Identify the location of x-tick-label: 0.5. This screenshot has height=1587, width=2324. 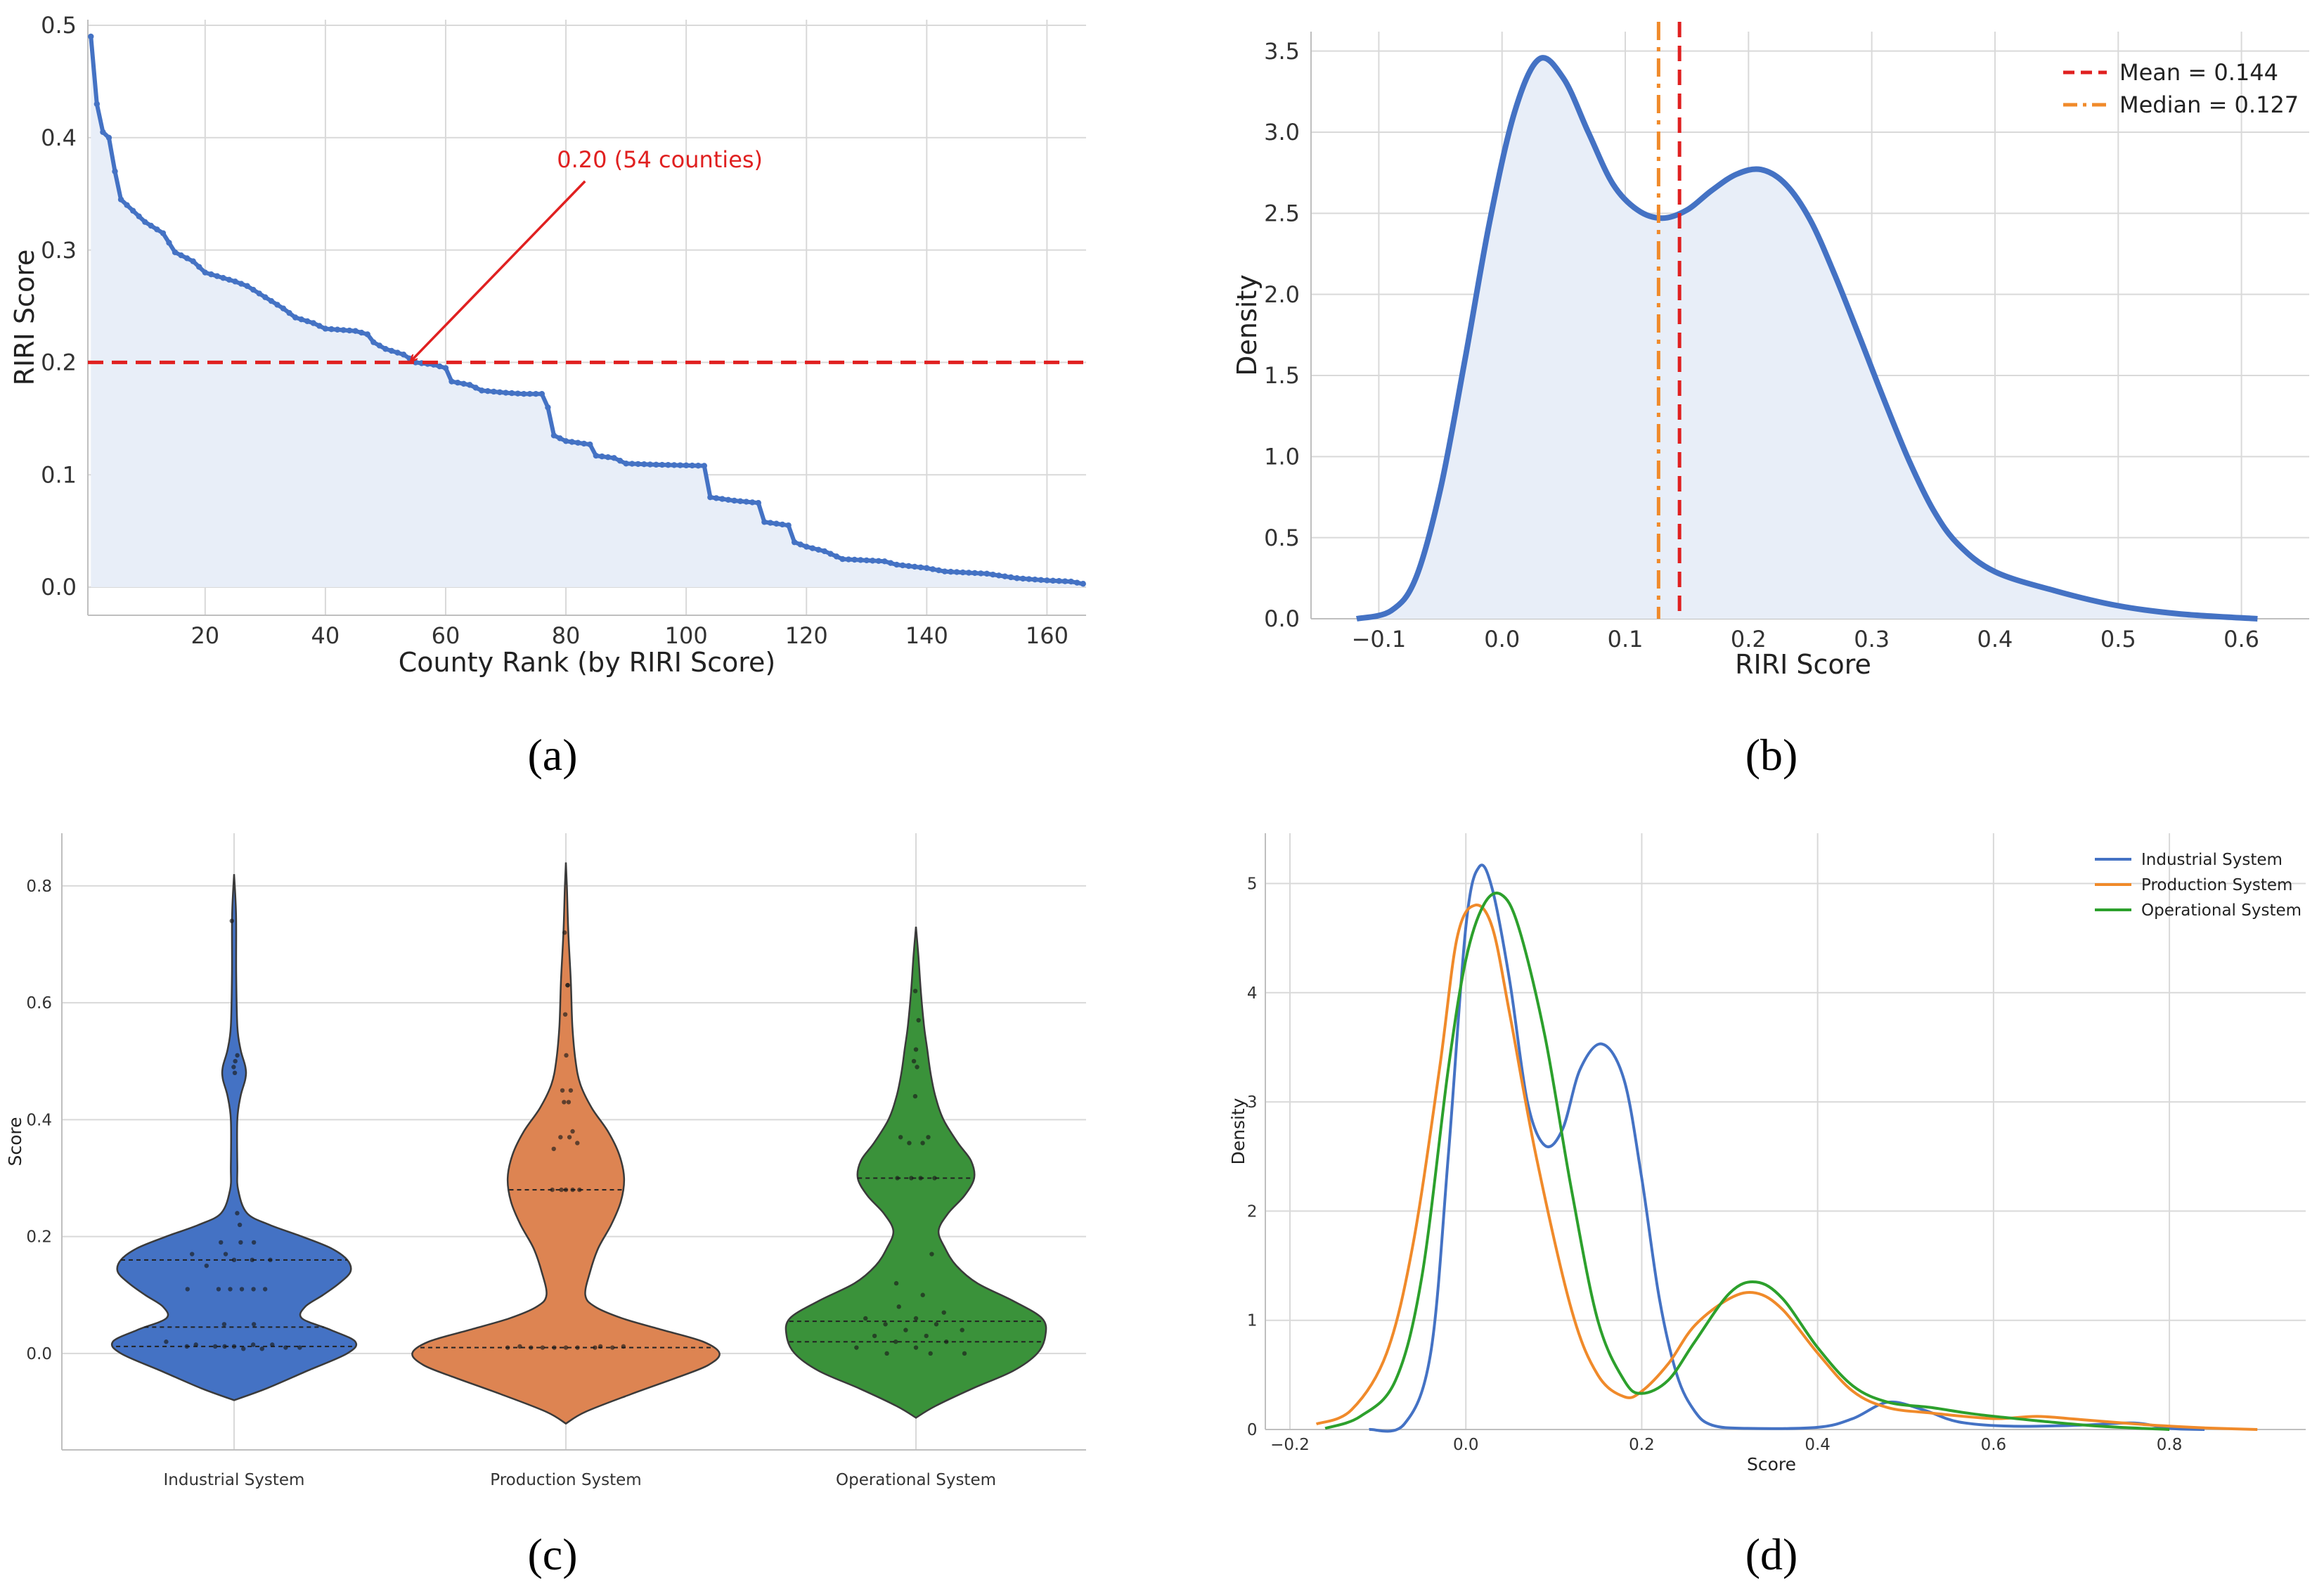
(2118, 640).